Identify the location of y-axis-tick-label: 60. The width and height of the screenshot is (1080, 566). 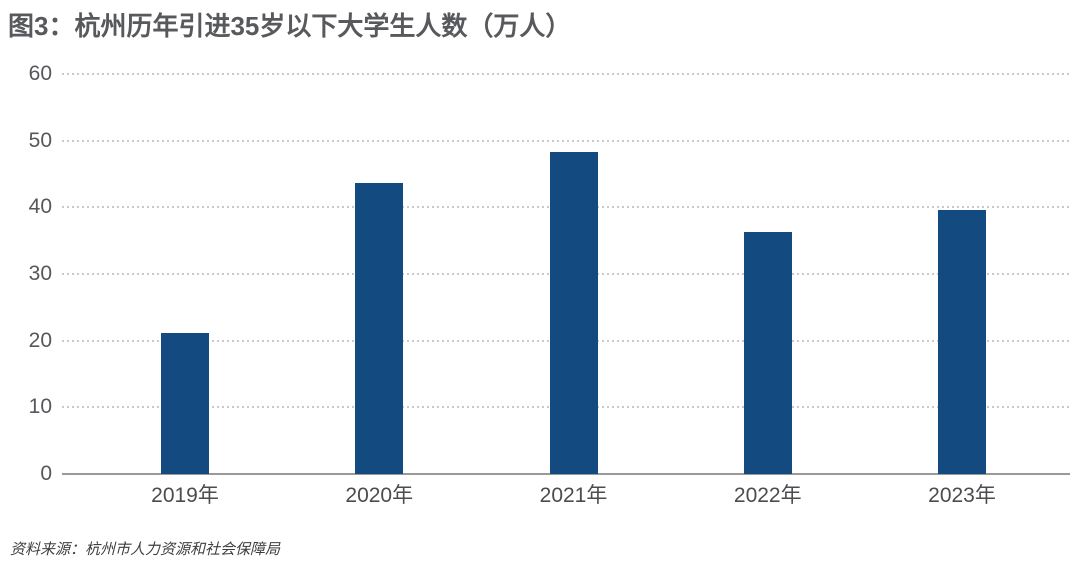
(40, 73).